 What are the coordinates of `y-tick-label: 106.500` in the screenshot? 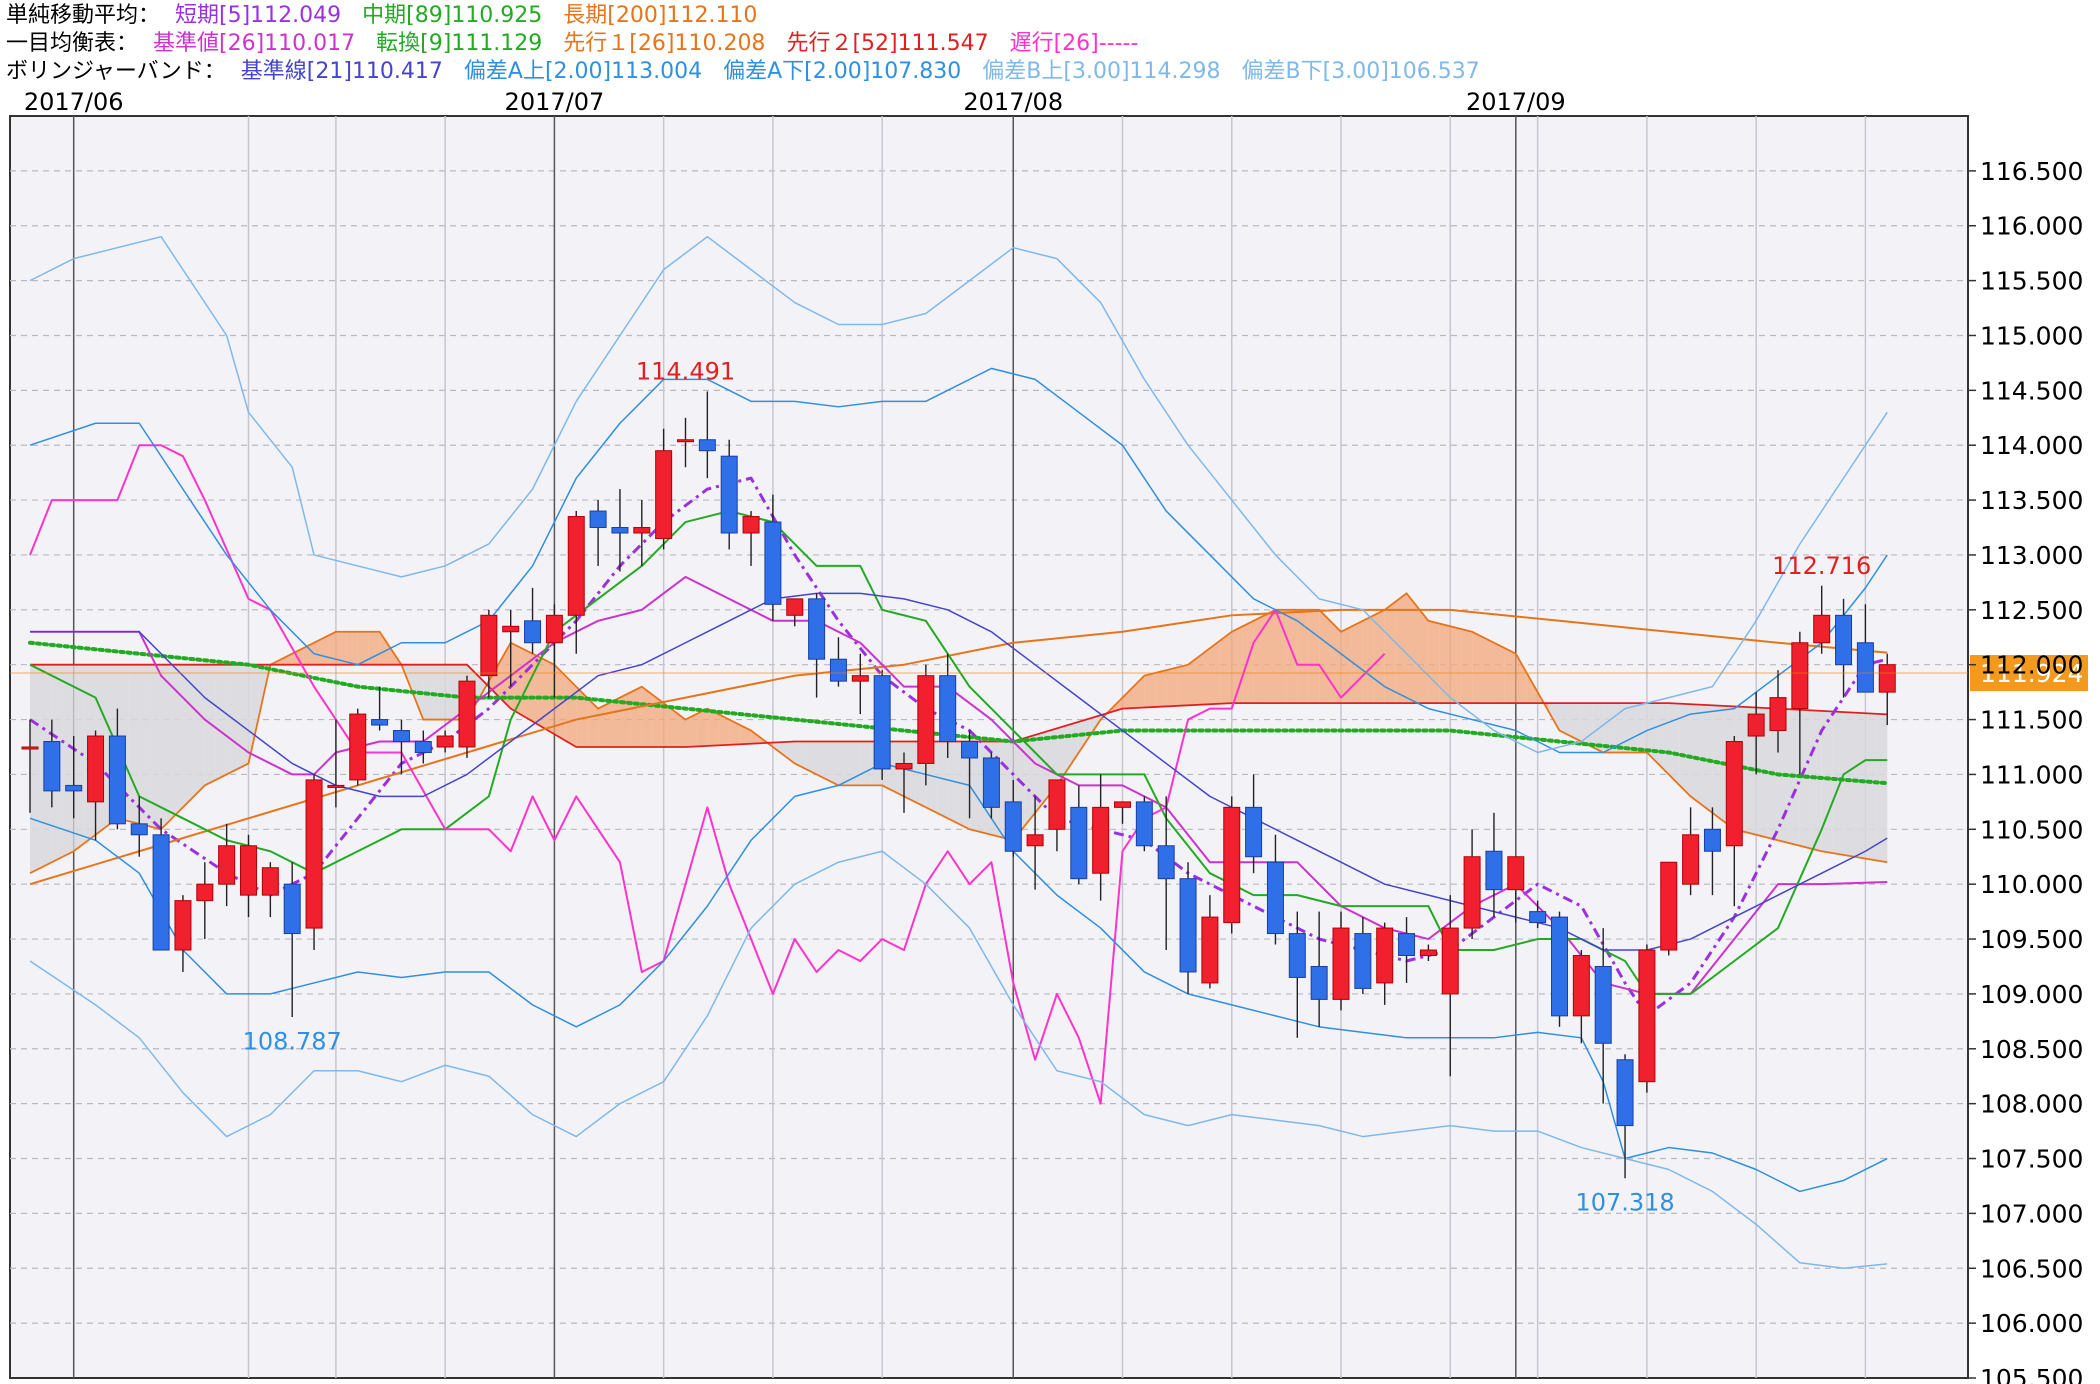 It's located at (2031, 1268).